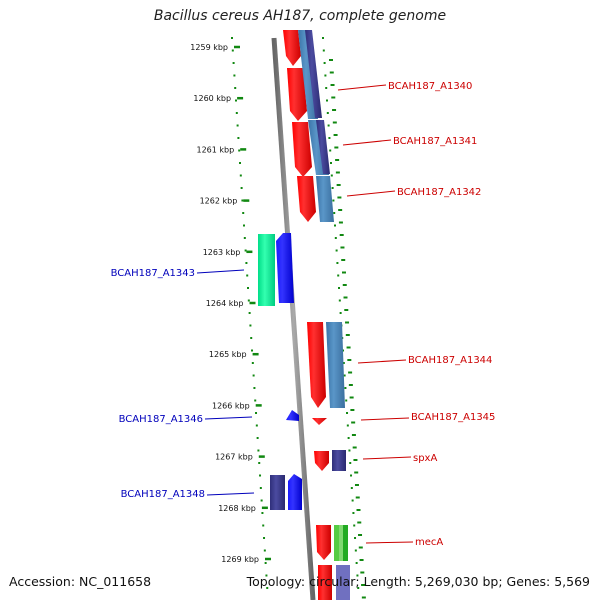 The width and height of the screenshot is (600, 600). Describe the element at coordinates (237, 508) in the screenshot. I see `ruler-label: 1268 kbp` at that location.